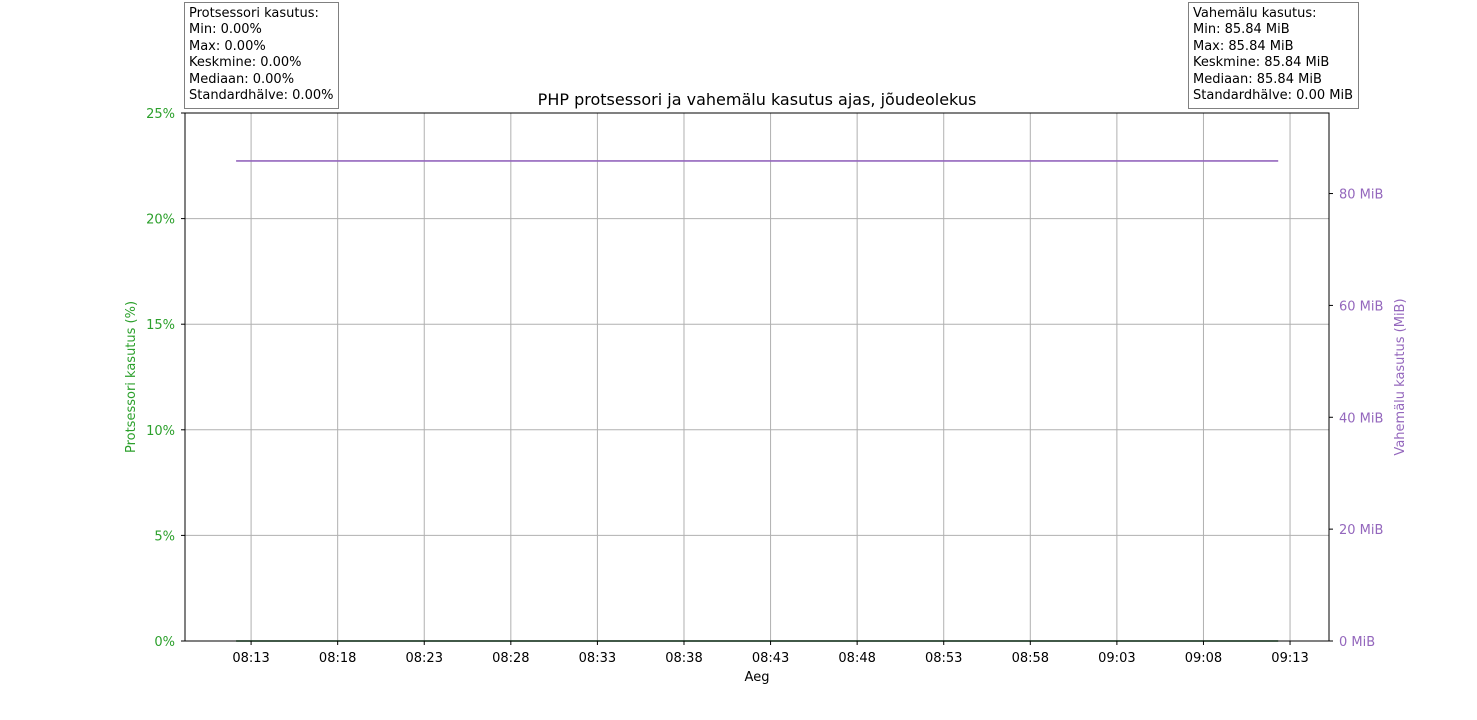 The height and width of the screenshot is (720, 1477). Describe the element at coordinates (683, 658) in the screenshot. I see `x-tick-label: 08:38` at that location.